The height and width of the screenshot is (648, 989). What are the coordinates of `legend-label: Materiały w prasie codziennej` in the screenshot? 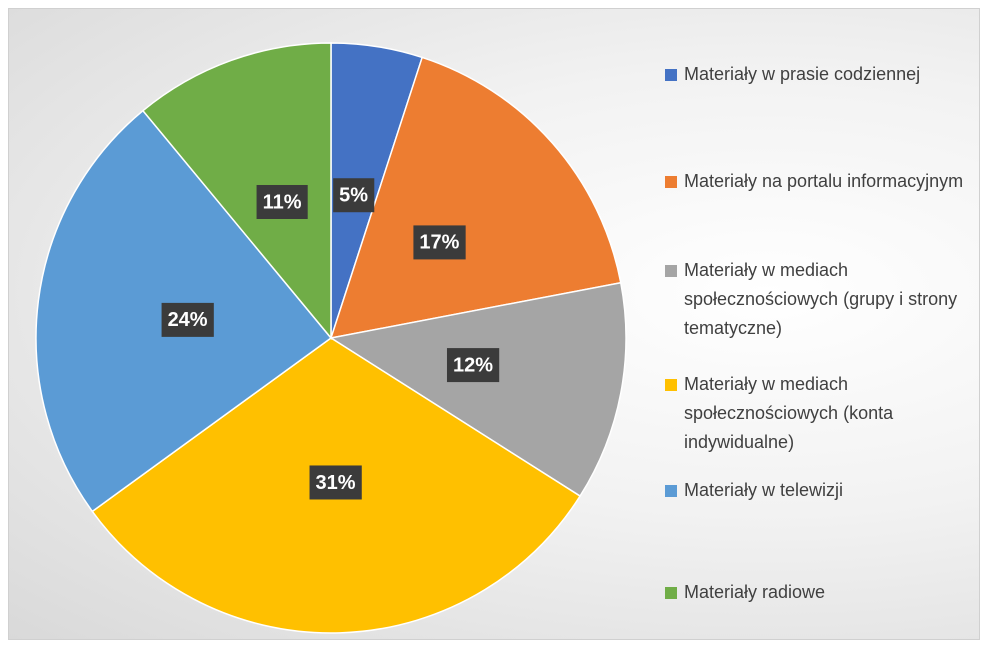 It's located at (802, 74).